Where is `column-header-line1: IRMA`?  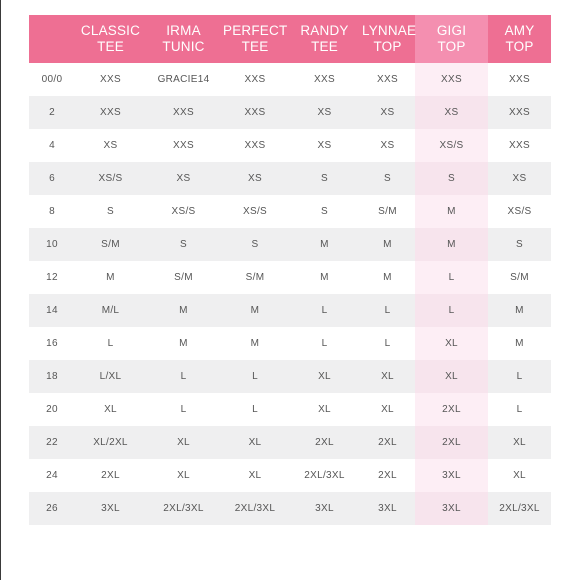 column-header-line1: IRMA is located at coordinates (183, 30).